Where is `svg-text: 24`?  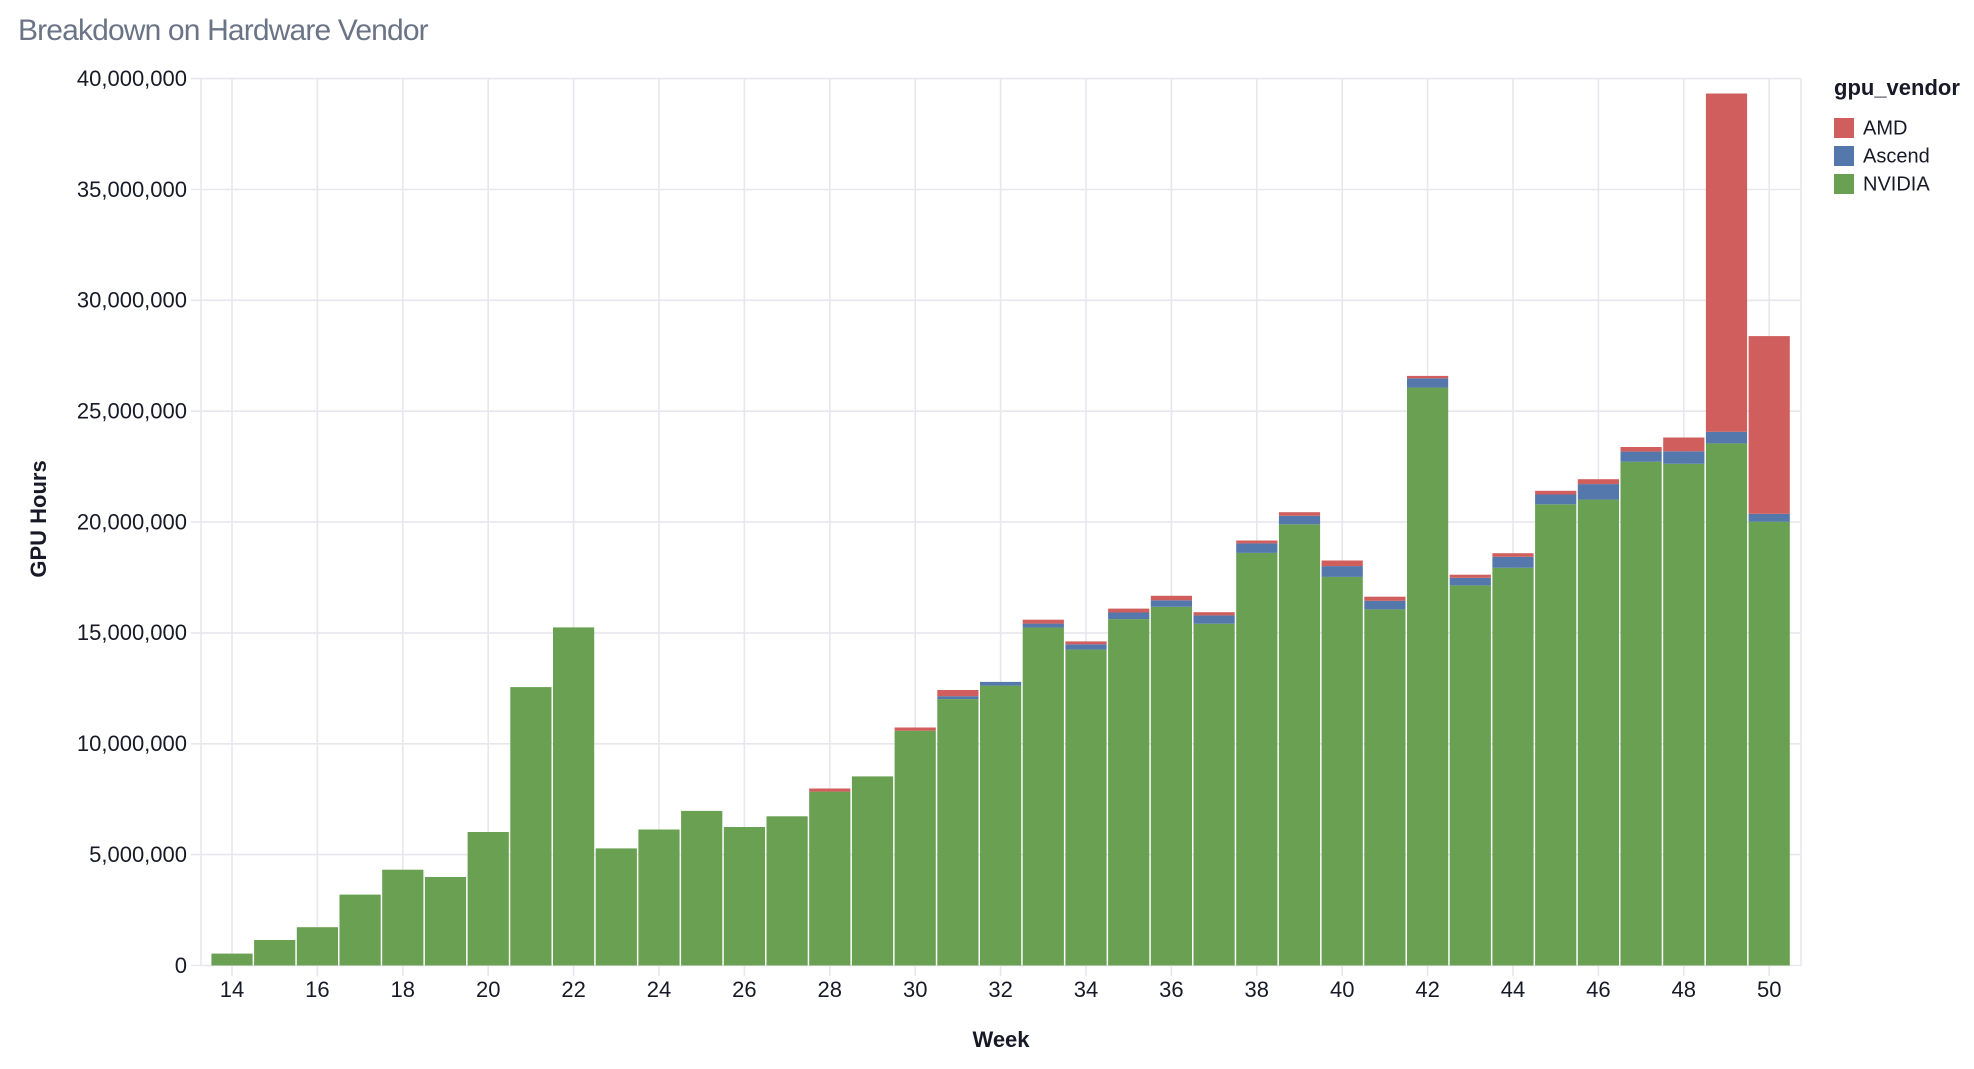
svg-text: 24 is located at coordinates (659, 989).